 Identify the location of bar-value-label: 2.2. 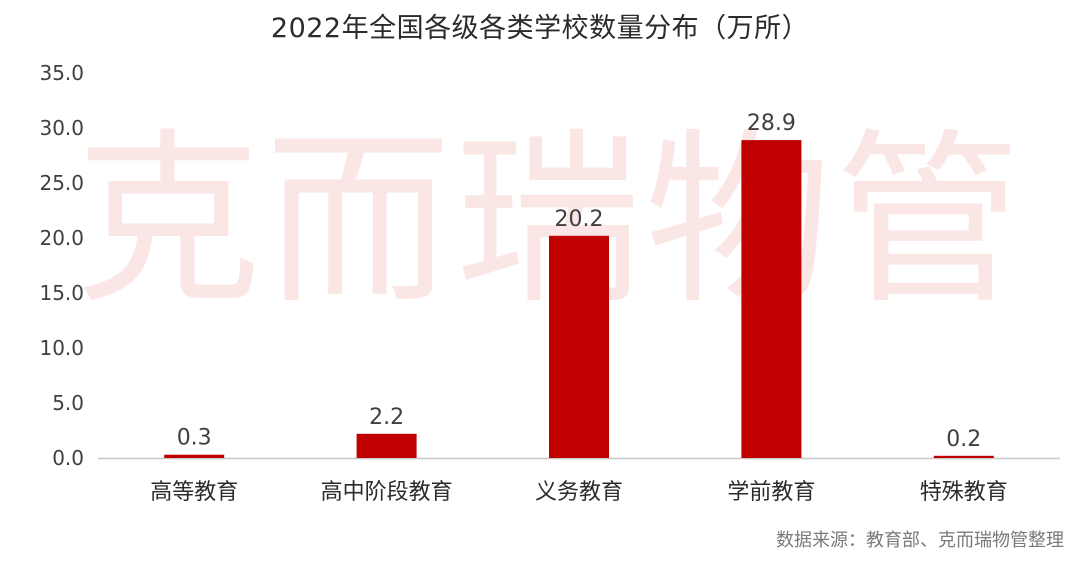
(386, 417).